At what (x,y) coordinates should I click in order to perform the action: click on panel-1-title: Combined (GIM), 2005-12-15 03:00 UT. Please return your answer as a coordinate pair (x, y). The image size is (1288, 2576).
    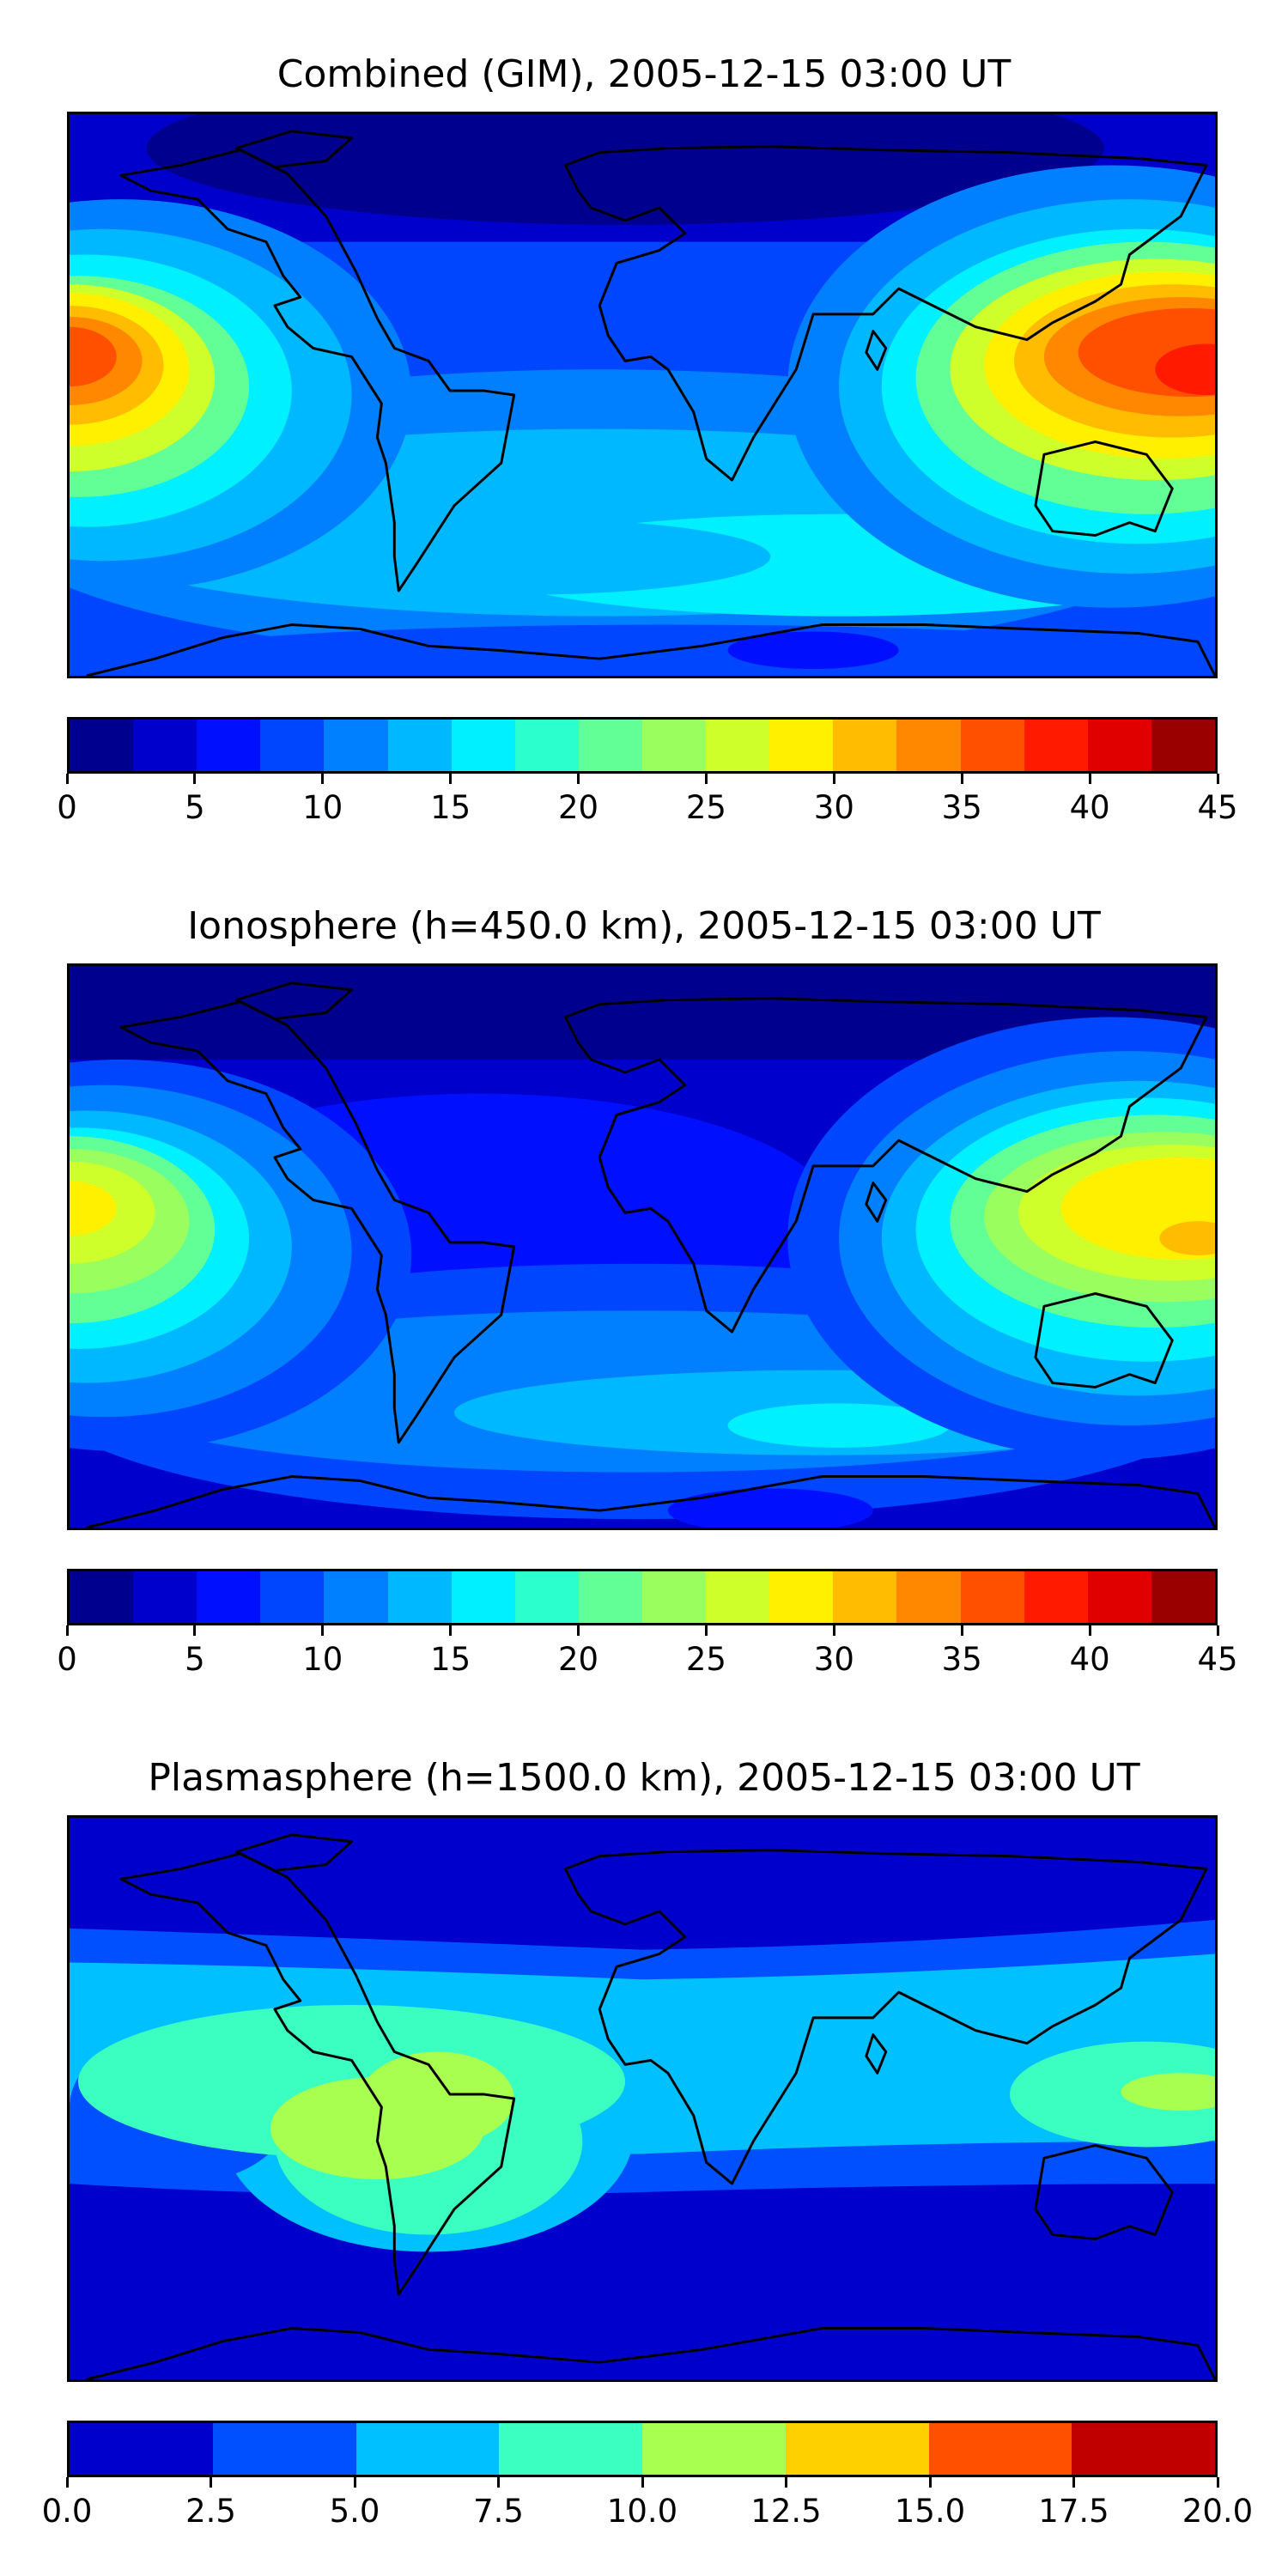
    Looking at the image, I should click on (644, 74).